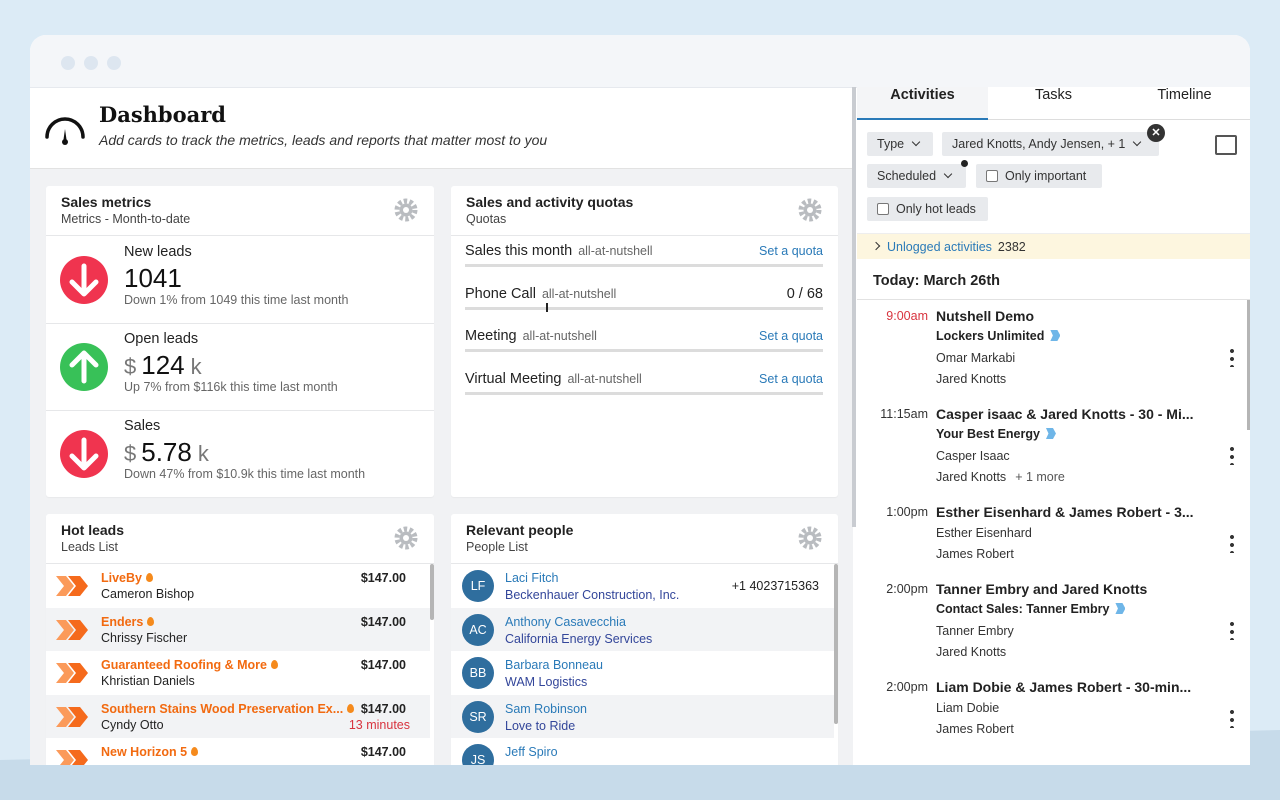 Image resolution: width=1280 pixels, height=800 pixels. I want to click on activity-contact: Jared Knotts + 1 more, so click(1000, 477).